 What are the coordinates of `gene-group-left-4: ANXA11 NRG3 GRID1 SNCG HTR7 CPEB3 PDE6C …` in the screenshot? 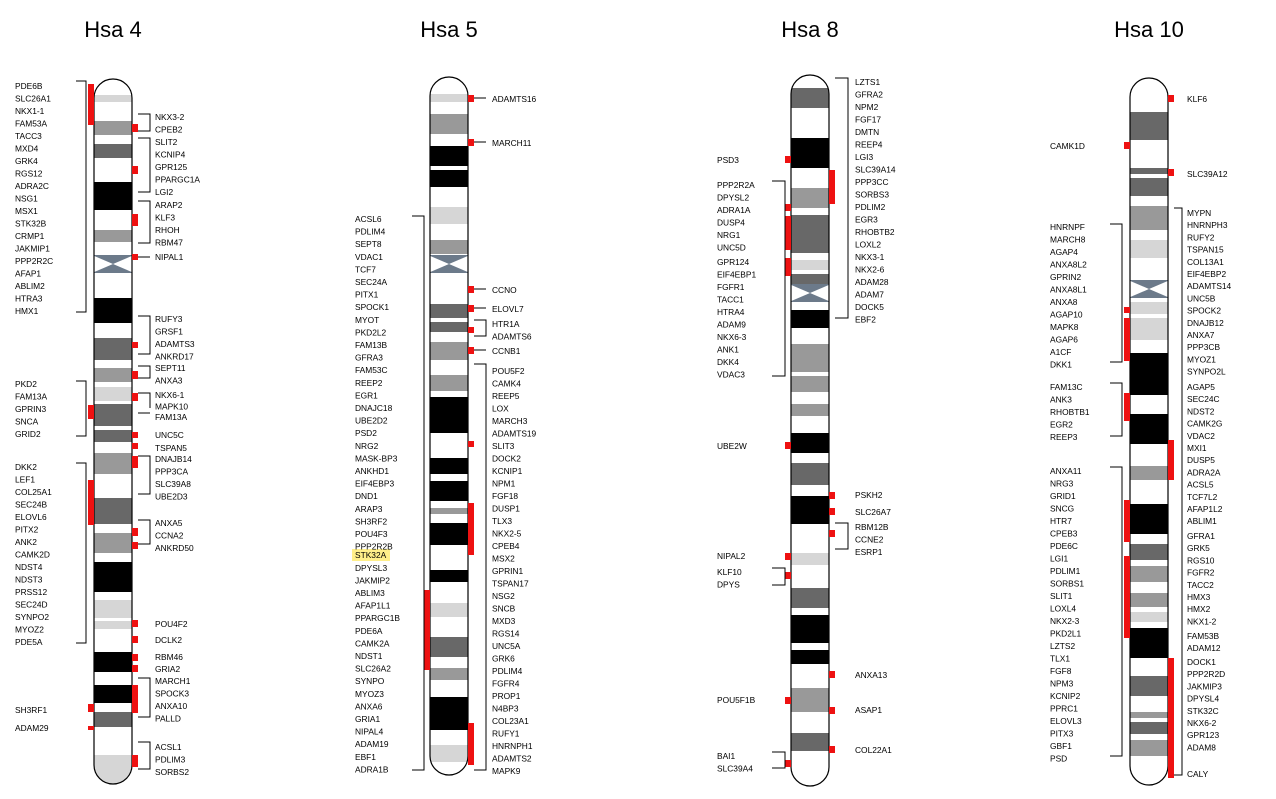 It's located at (1086, 615).